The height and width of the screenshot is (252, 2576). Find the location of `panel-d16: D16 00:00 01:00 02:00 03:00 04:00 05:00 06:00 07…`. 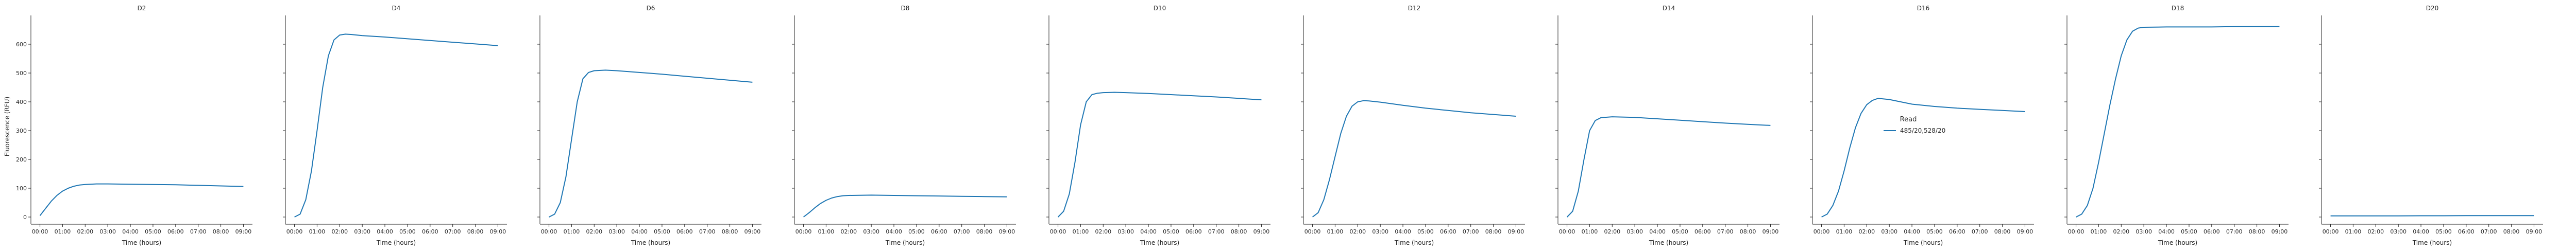

panel-d16: D16 00:00 01:00 02:00 03:00 04:00 05:00 06:00 07… is located at coordinates (1922, 125).